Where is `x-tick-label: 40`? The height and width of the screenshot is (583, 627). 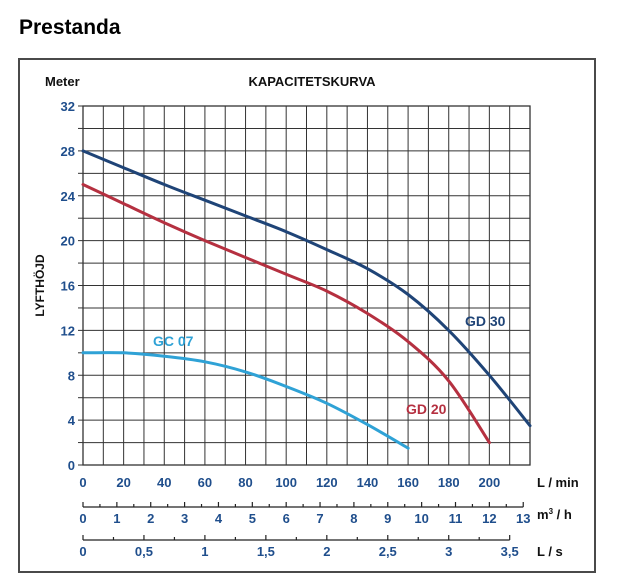
x-tick-label: 40 is located at coordinates (164, 482).